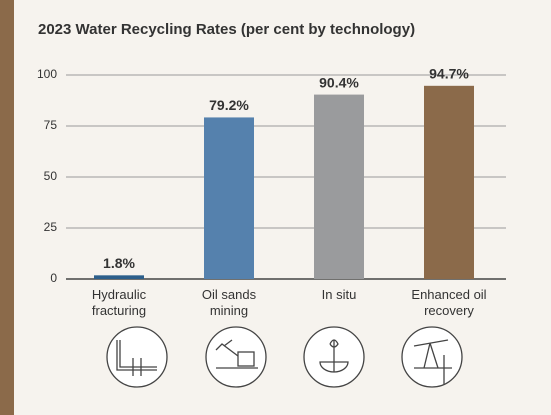 This screenshot has width=551, height=415. Describe the element at coordinates (449, 74) in the screenshot. I see `value-label: 94.7%` at that location.